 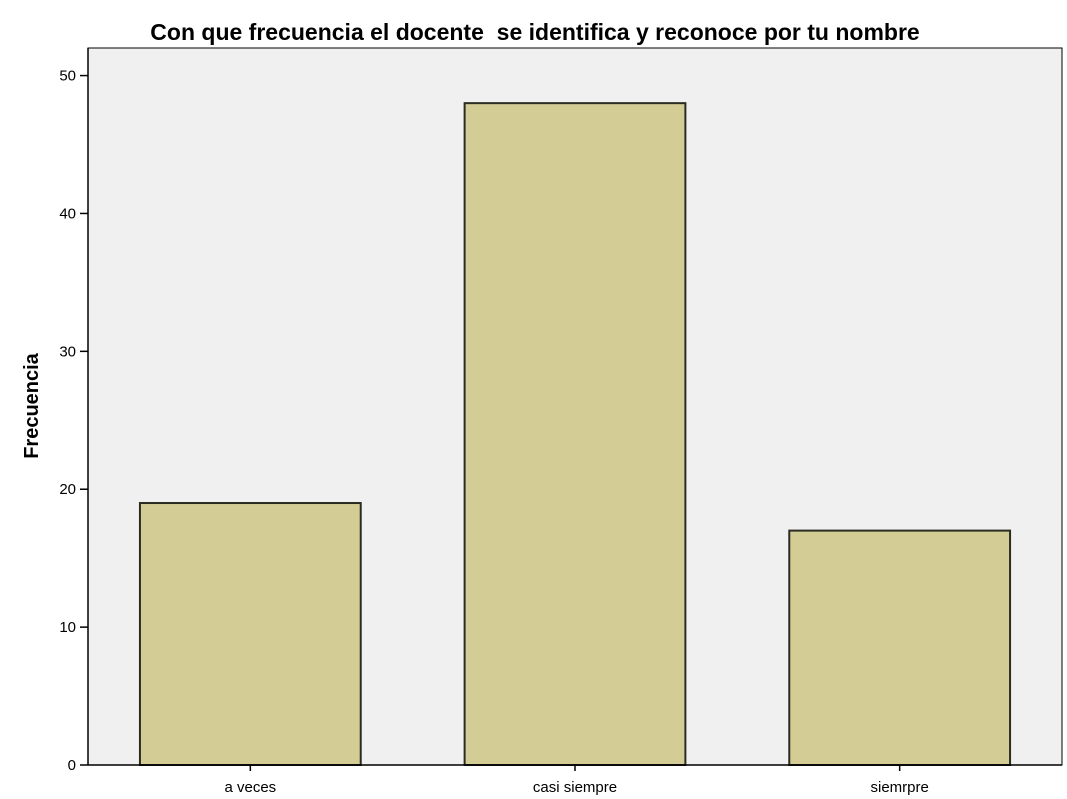 I want to click on x-tick-label: siemrpre, so click(x=899, y=787).